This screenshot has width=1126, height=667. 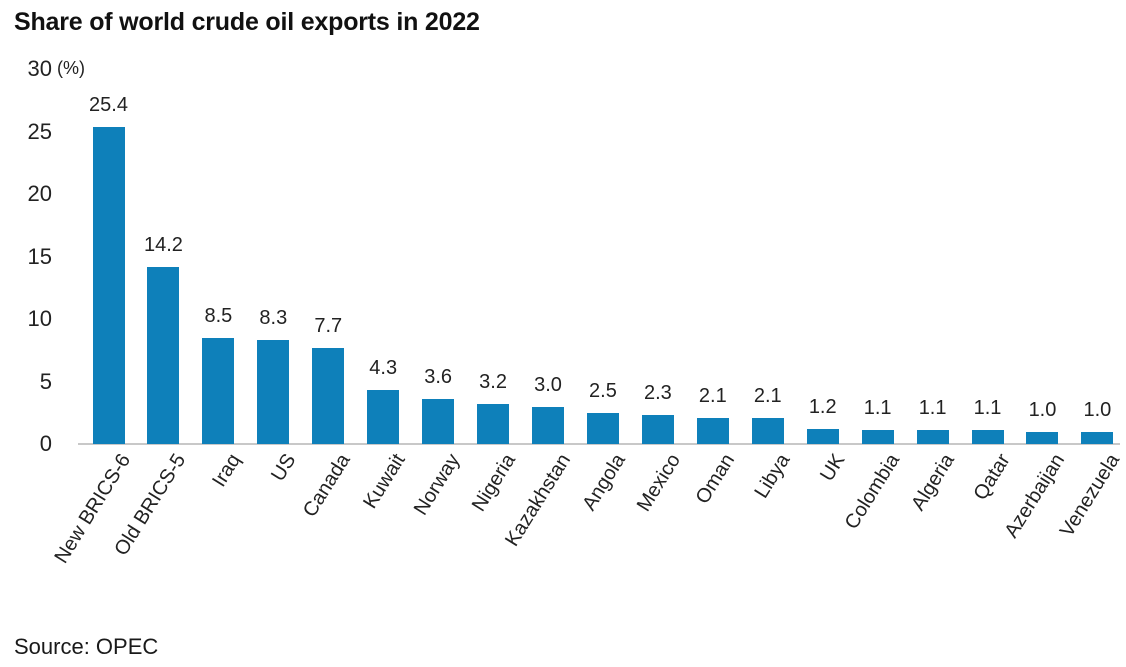 What do you see at coordinates (383, 417) in the screenshot?
I see `bar-kuwait` at bounding box center [383, 417].